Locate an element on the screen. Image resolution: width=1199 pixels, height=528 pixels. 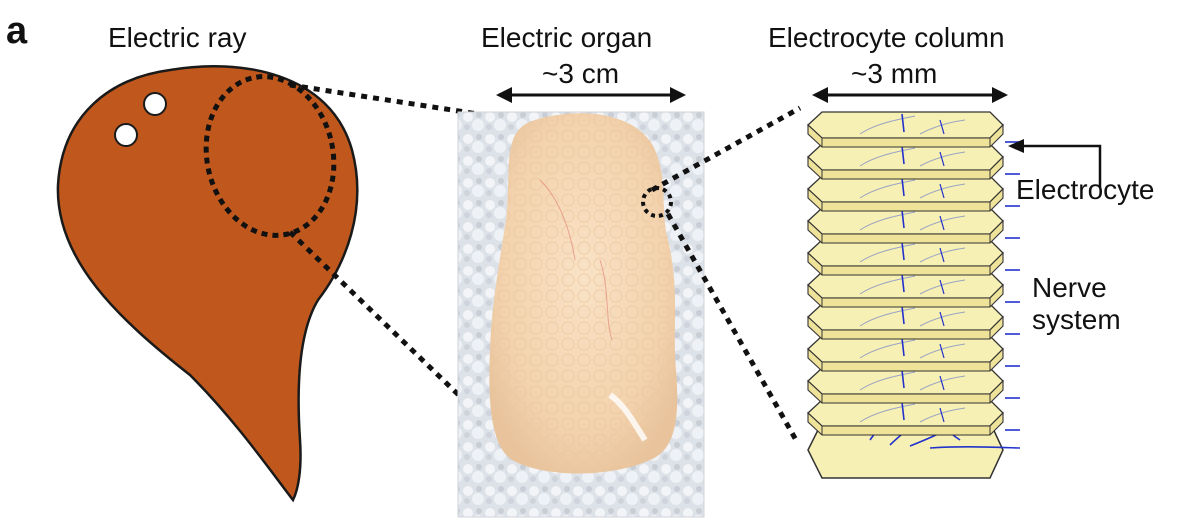
electrocyte-label: Electrocyte is located at coordinates (1085, 189).